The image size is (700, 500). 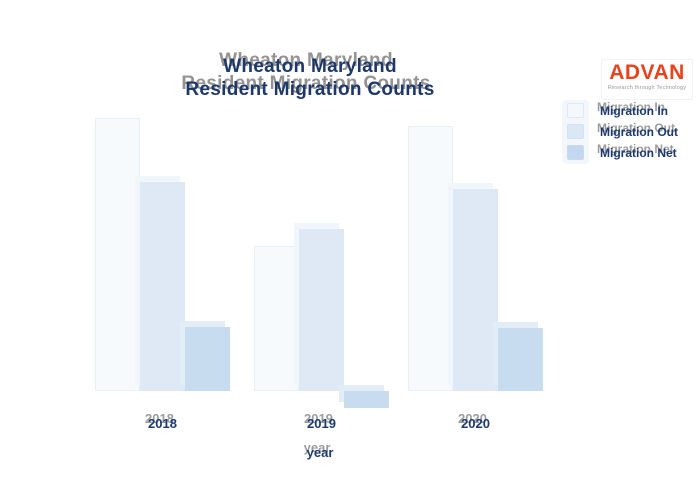 I want to click on bar-migration-in-2018, so click(x=117, y=254).